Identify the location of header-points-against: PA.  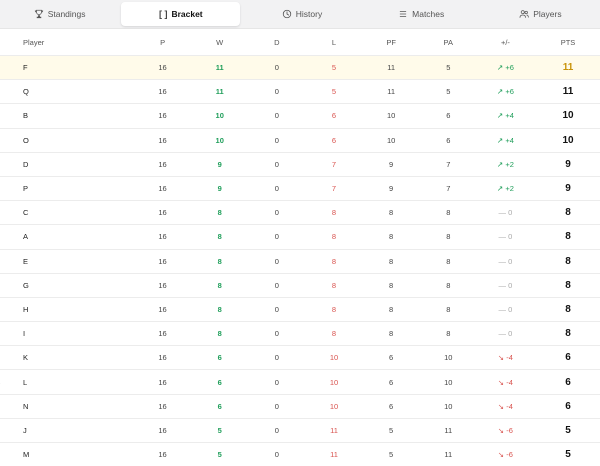
(448, 42).